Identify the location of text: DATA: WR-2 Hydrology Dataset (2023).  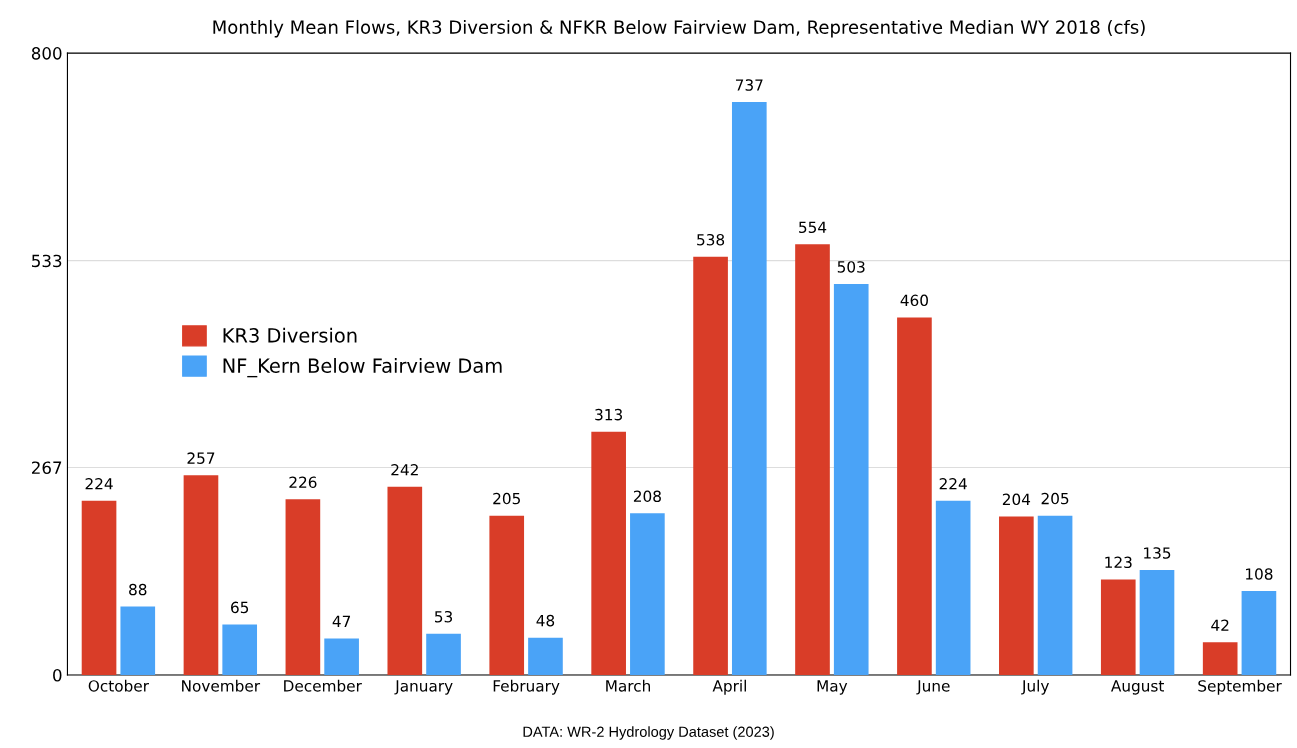
(648, 733).